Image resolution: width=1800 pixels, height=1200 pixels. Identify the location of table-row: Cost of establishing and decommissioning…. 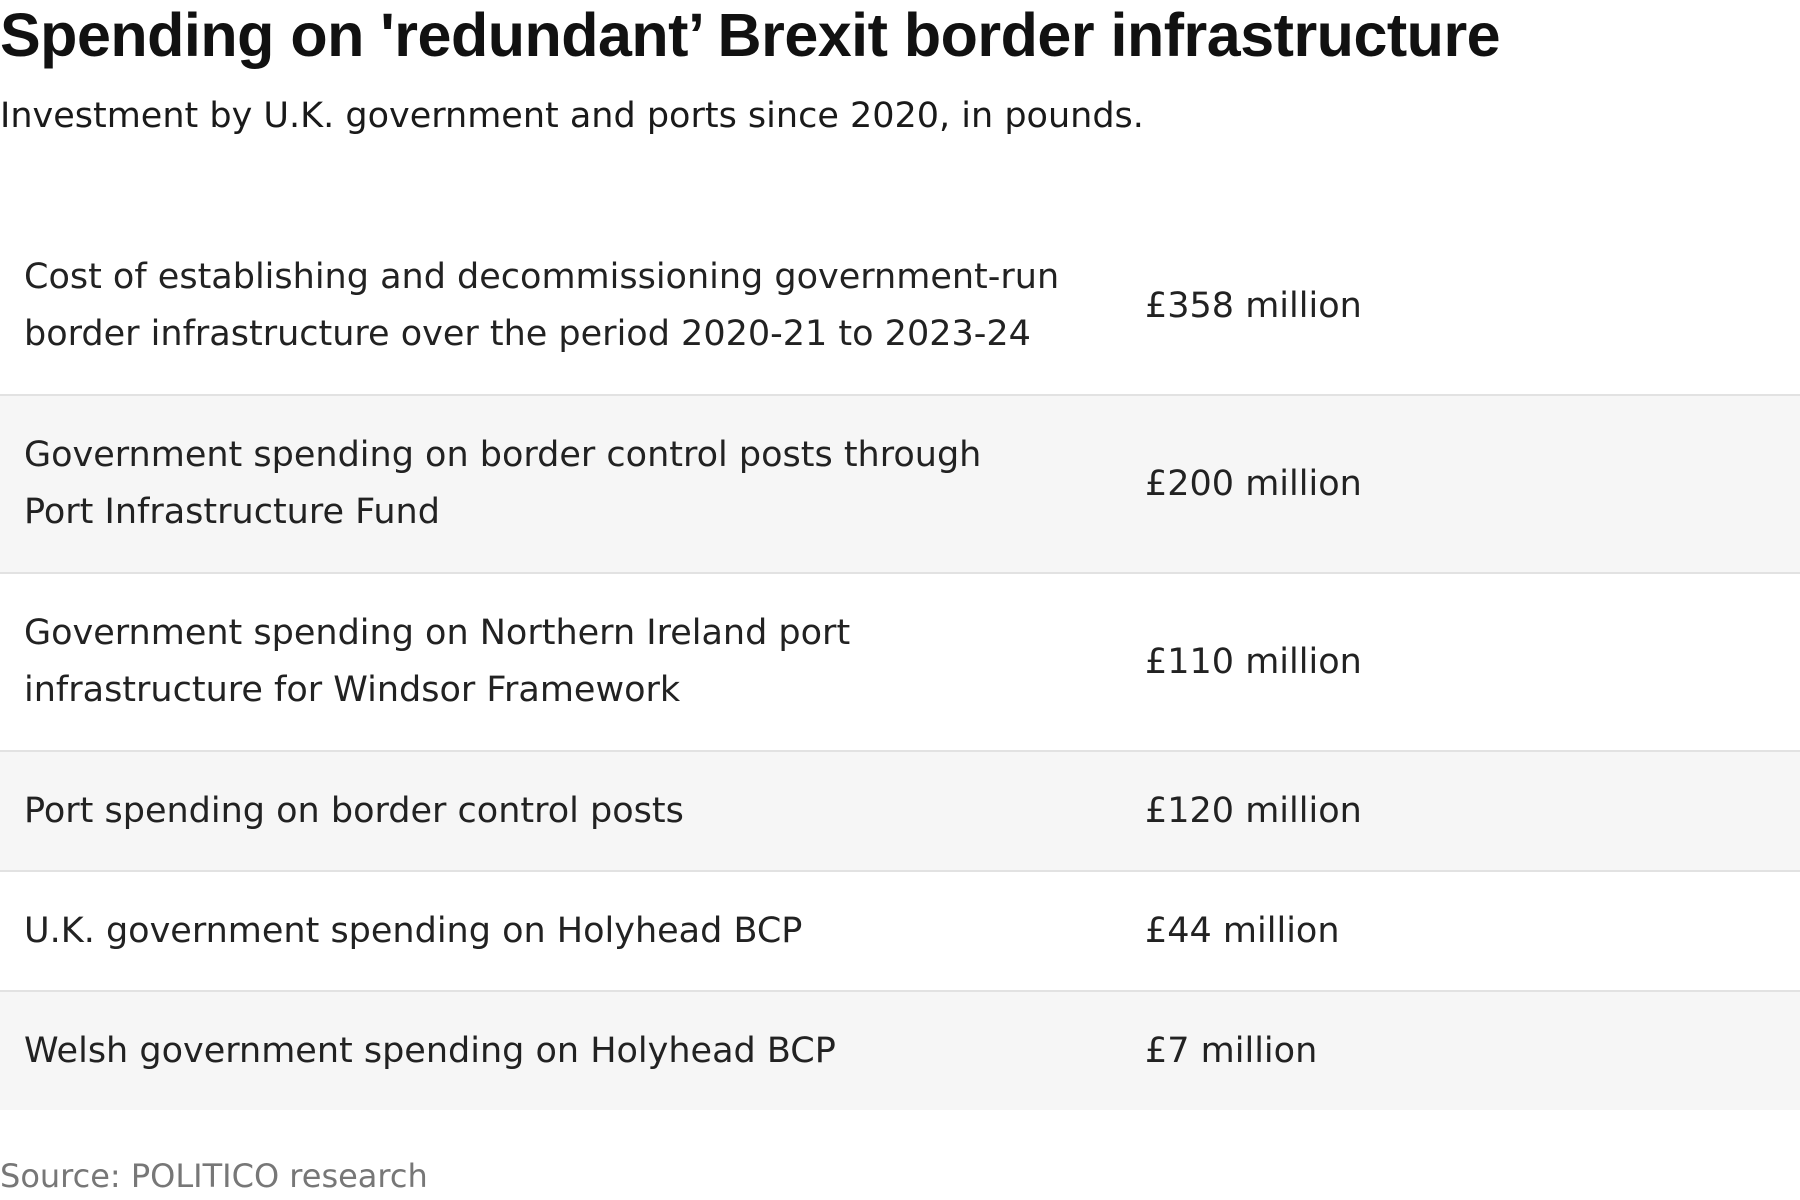
(900, 307).